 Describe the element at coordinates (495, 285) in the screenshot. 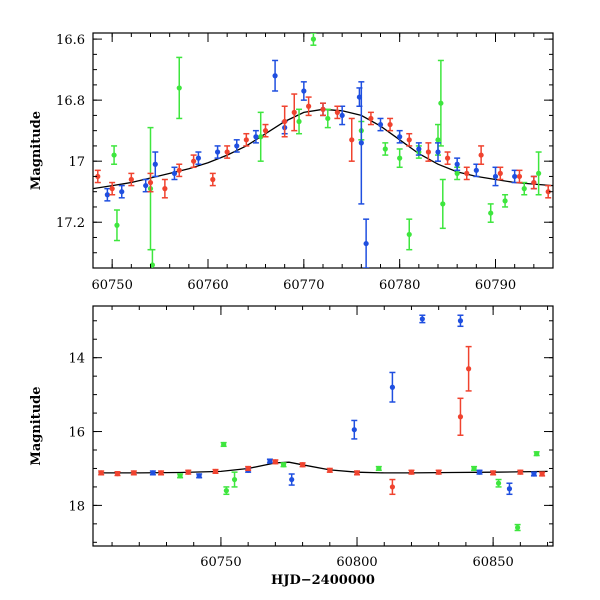

I see `top-panel-x-tick-label: 60790` at that location.